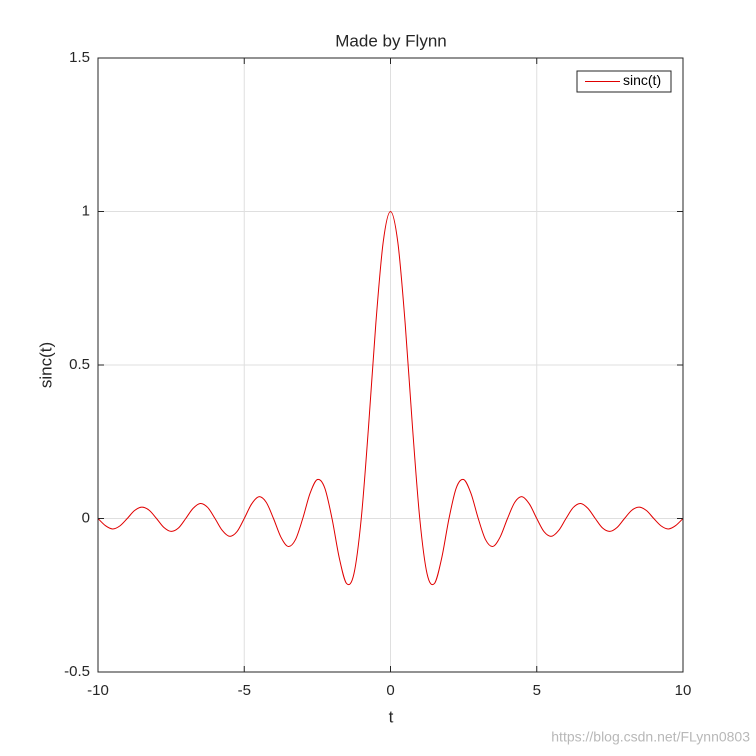  What do you see at coordinates (650, 737) in the screenshot?
I see `watermark: https://blog.csdn.net/FLynn0803` at bounding box center [650, 737].